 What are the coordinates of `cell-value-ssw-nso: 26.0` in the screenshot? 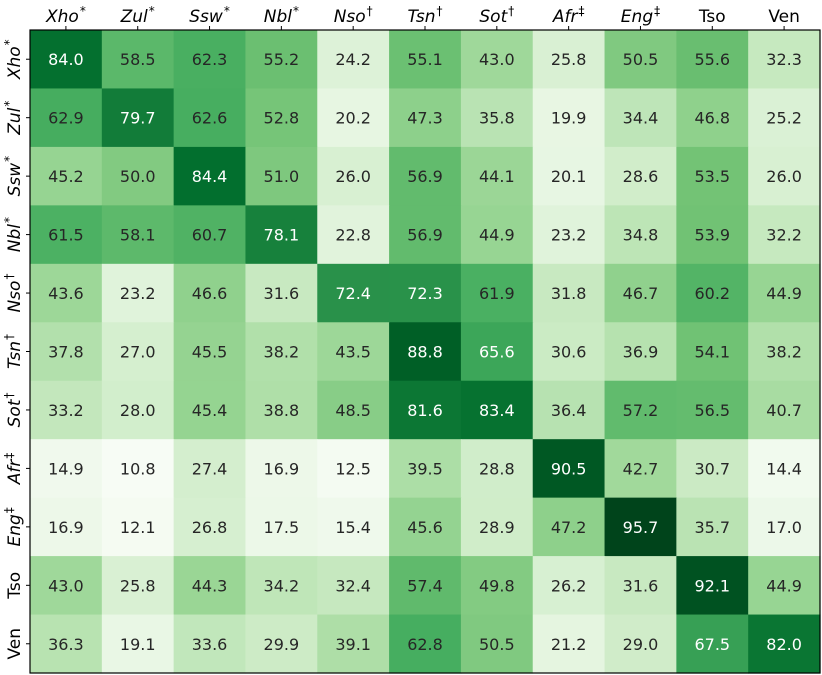 It's located at (353, 176).